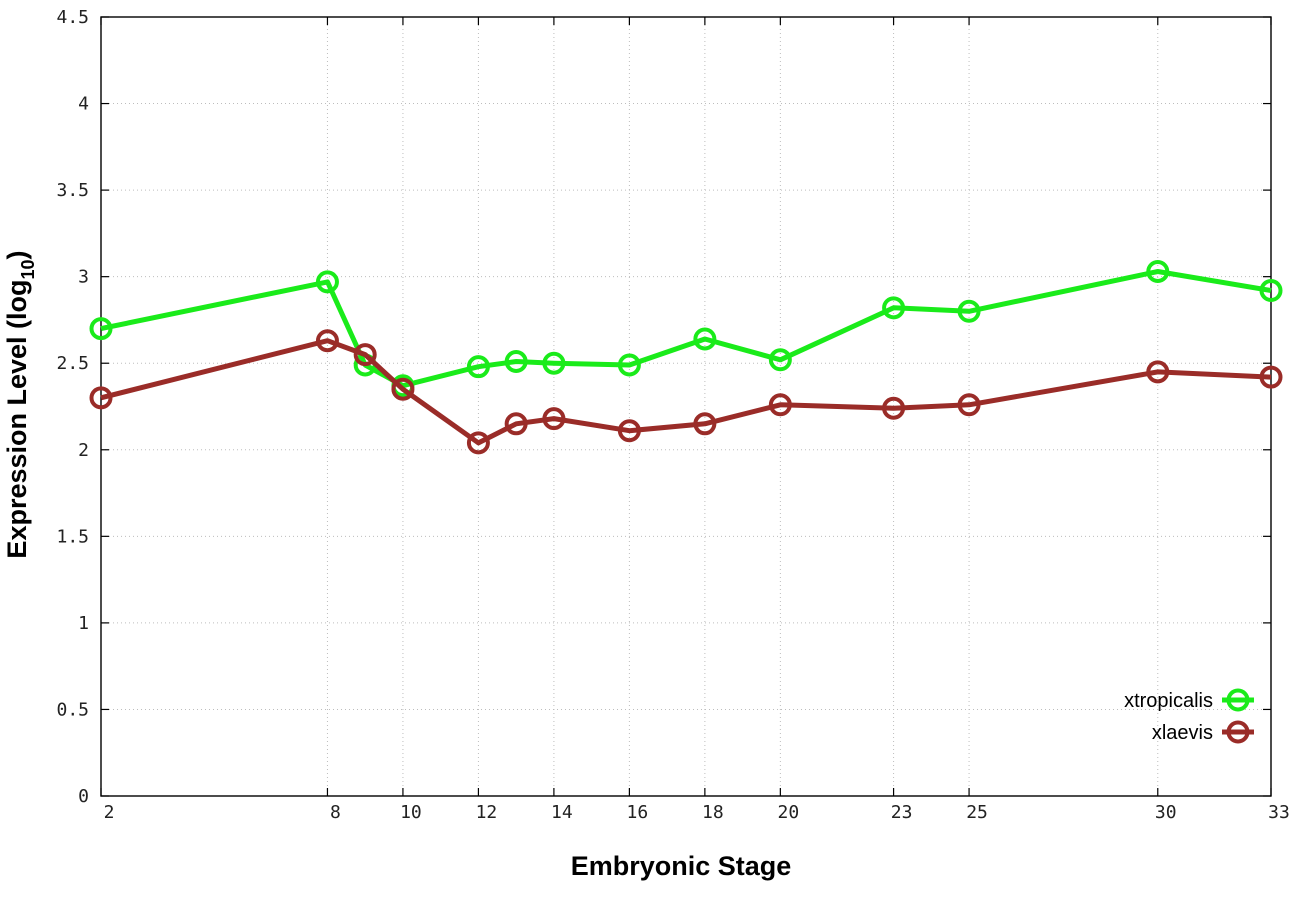 This screenshot has width=1296, height=907. What do you see at coordinates (638, 812) in the screenshot?
I see `x-tick-label: 16` at bounding box center [638, 812].